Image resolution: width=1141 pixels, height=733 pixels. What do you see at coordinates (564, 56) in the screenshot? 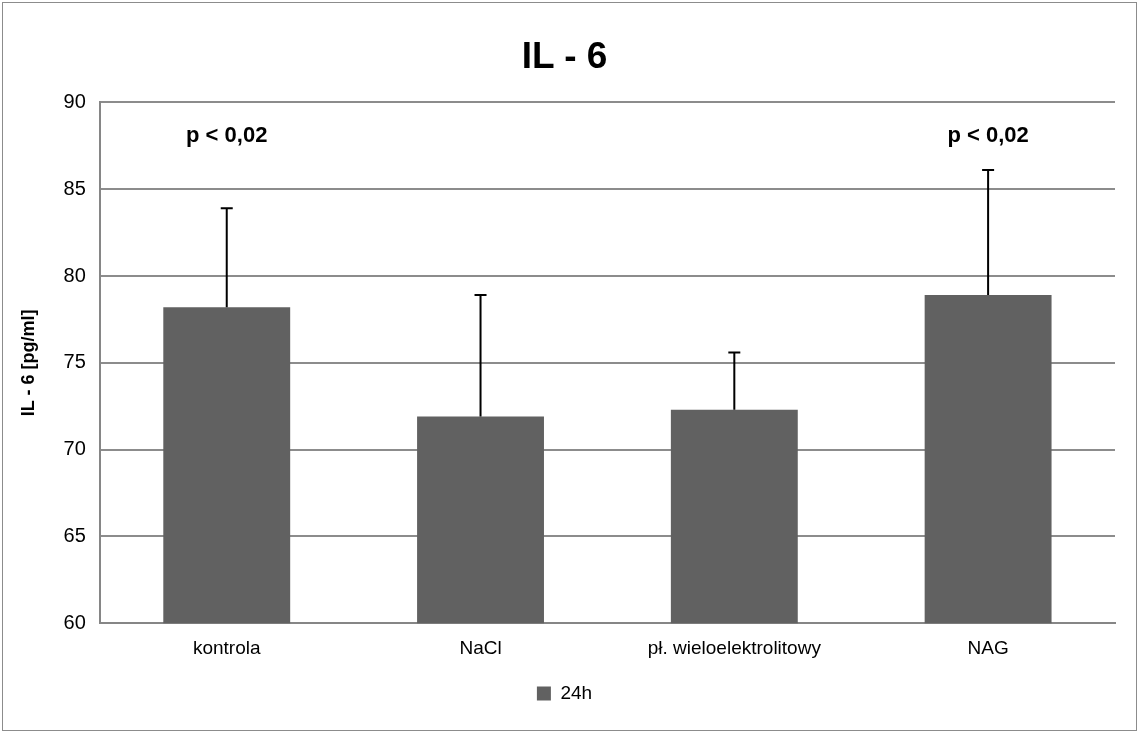
I see `chart-title: IL - 6` at bounding box center [564, 56].